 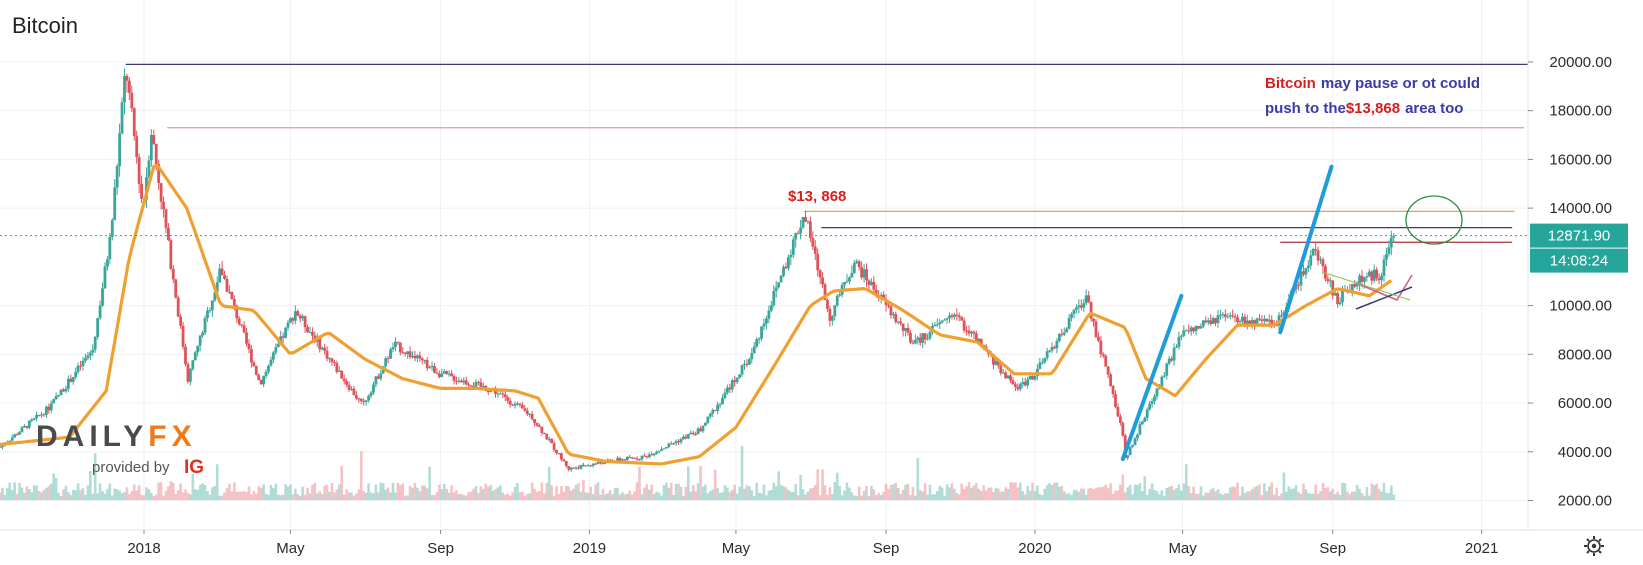 What do you see at coordinates (1481, 548) in the screenshot?
I see `time-tick-label: 2021` at bounding box center [1481, 548].